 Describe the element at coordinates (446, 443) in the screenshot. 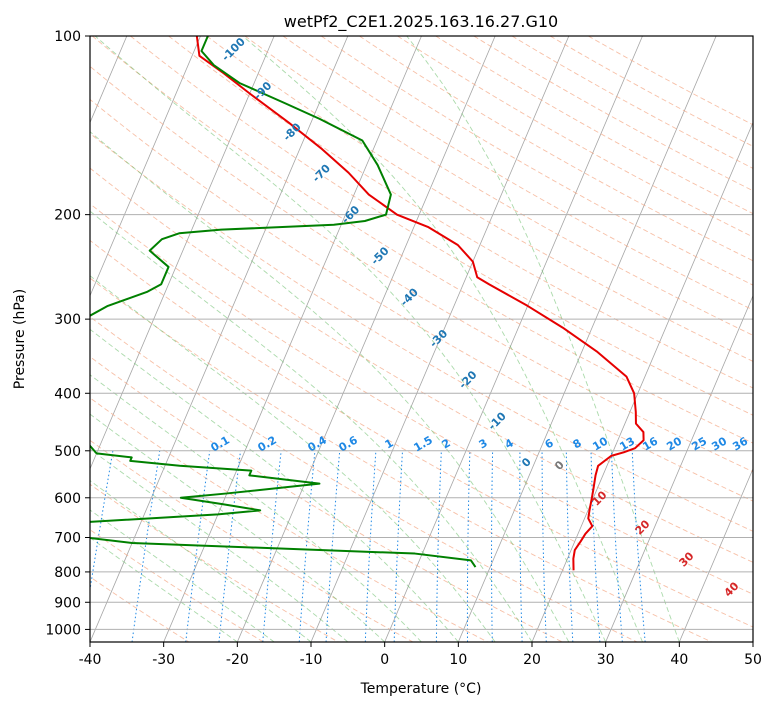

I see `mixing-ratio-label: 2` at that location.